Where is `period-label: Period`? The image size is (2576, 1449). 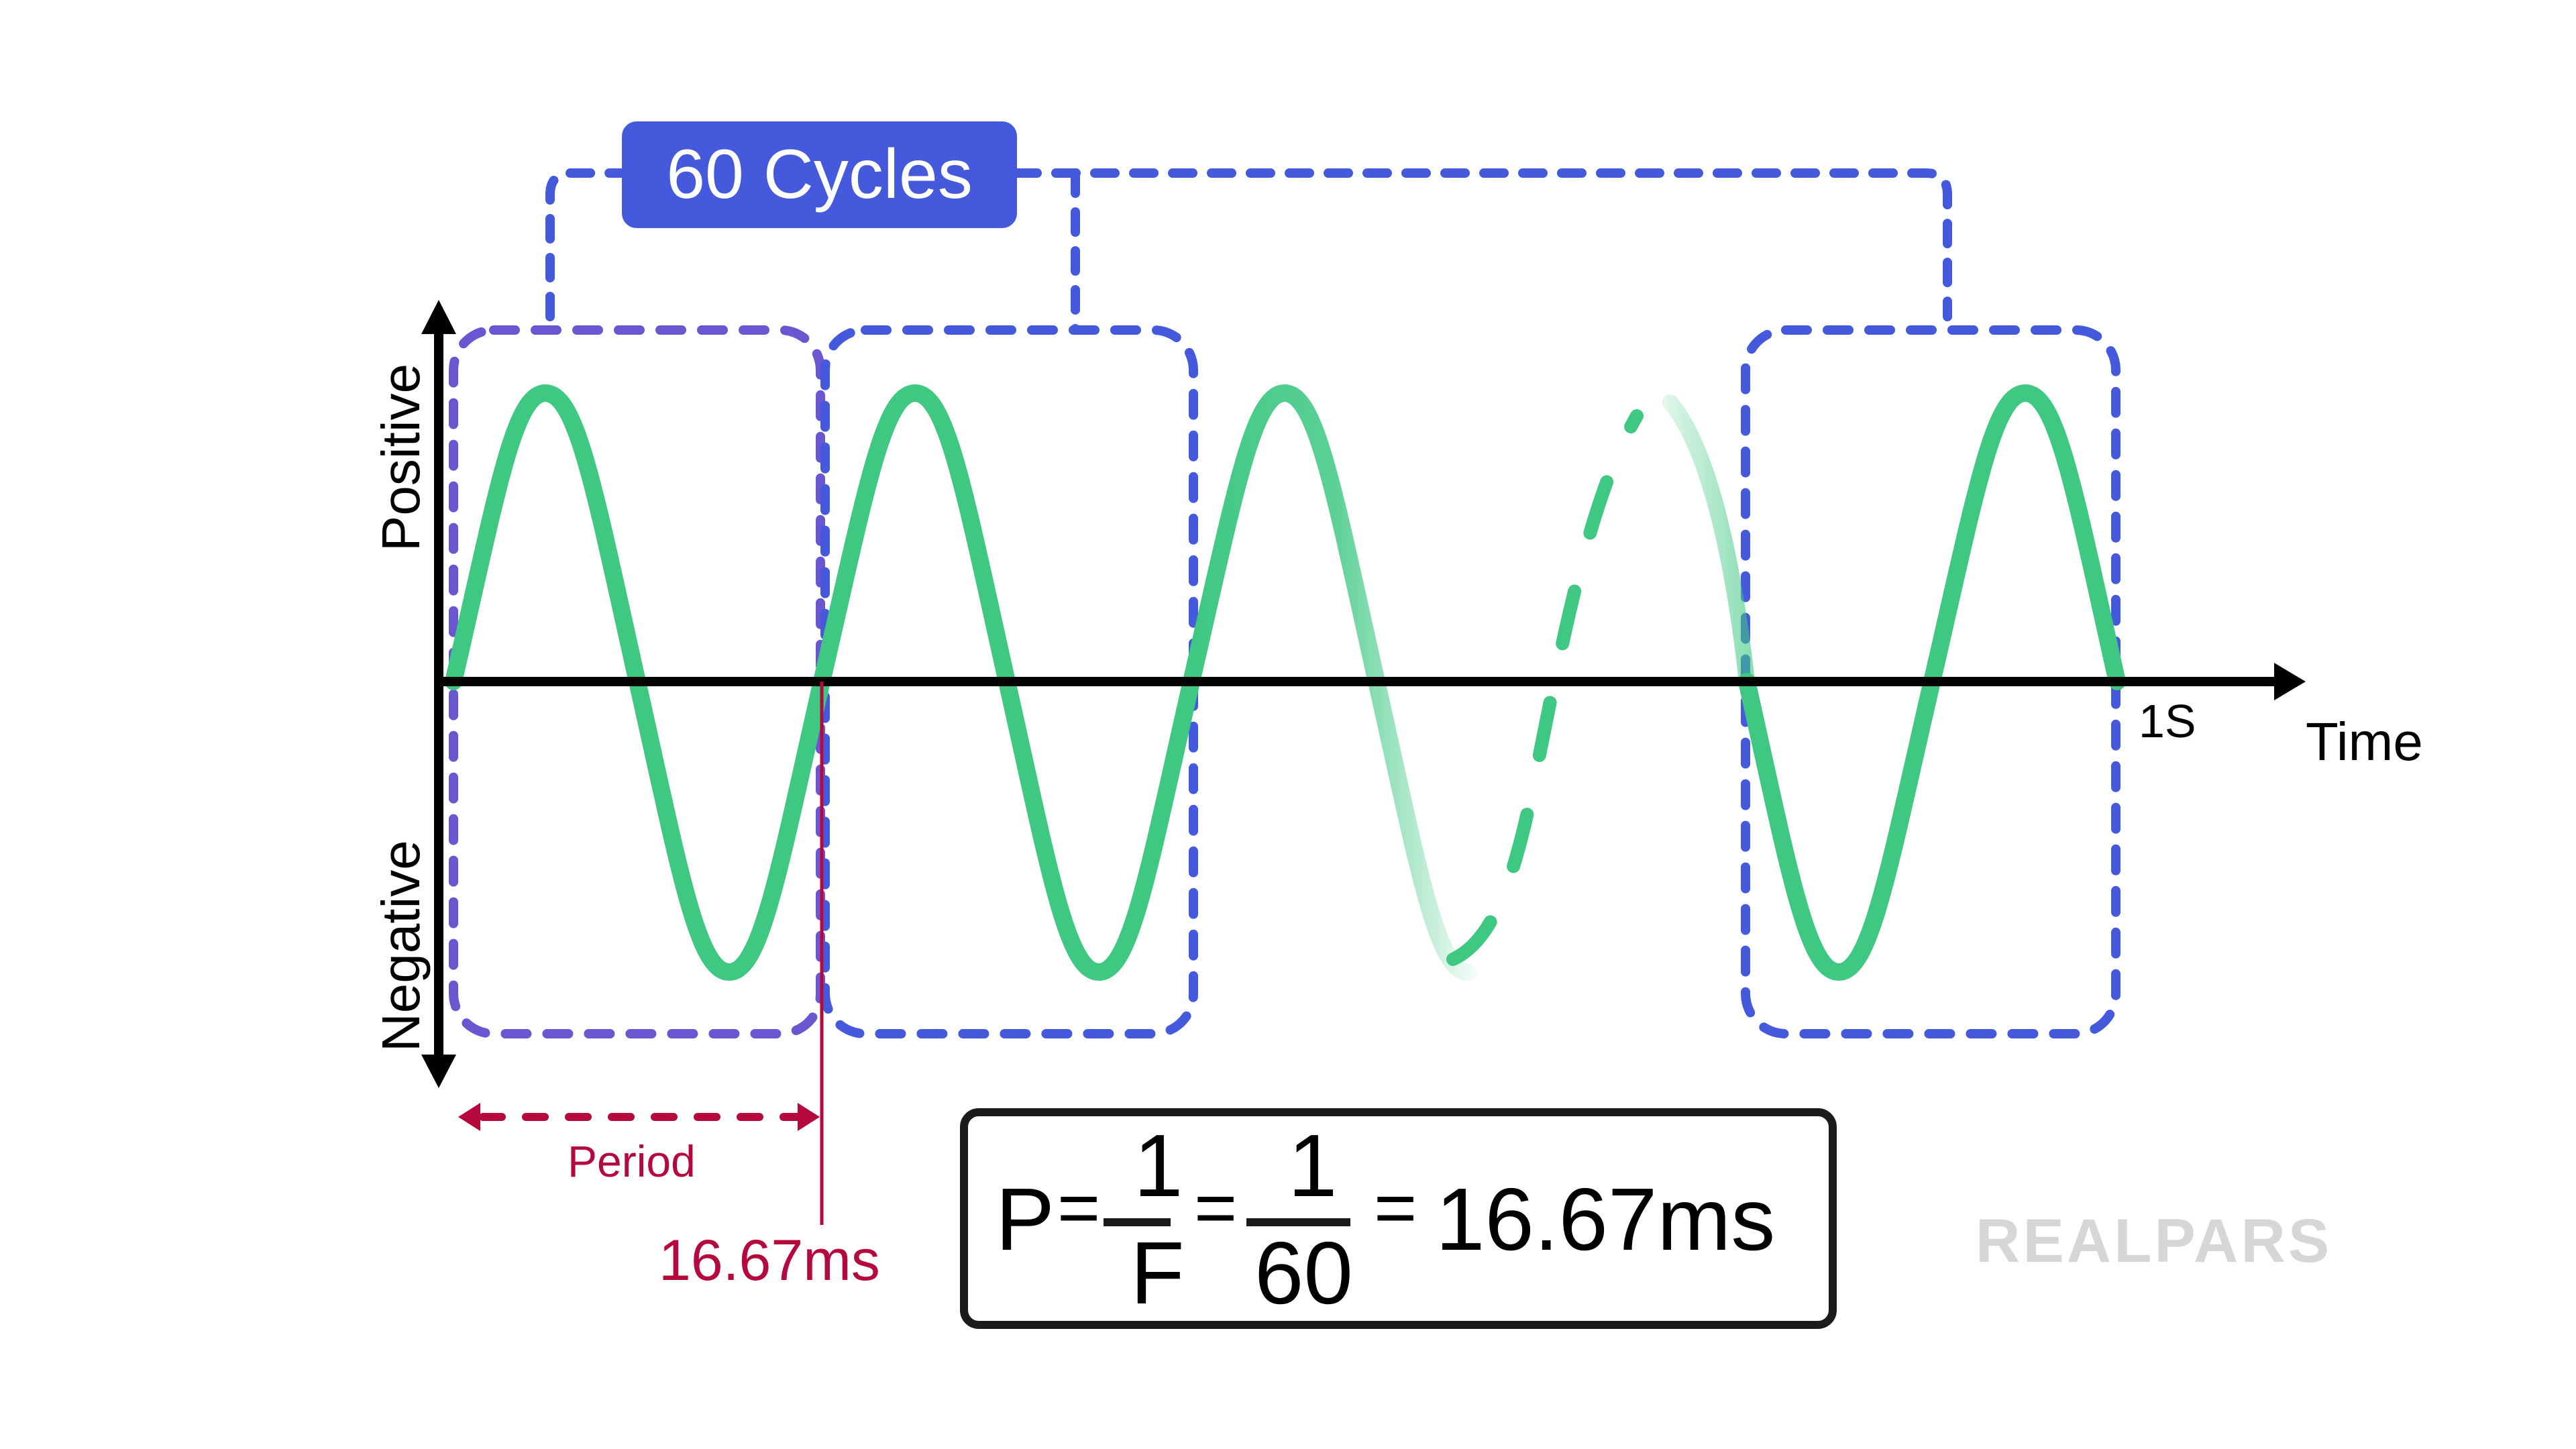
period-label: Period is located at coordinates (632, 1161).